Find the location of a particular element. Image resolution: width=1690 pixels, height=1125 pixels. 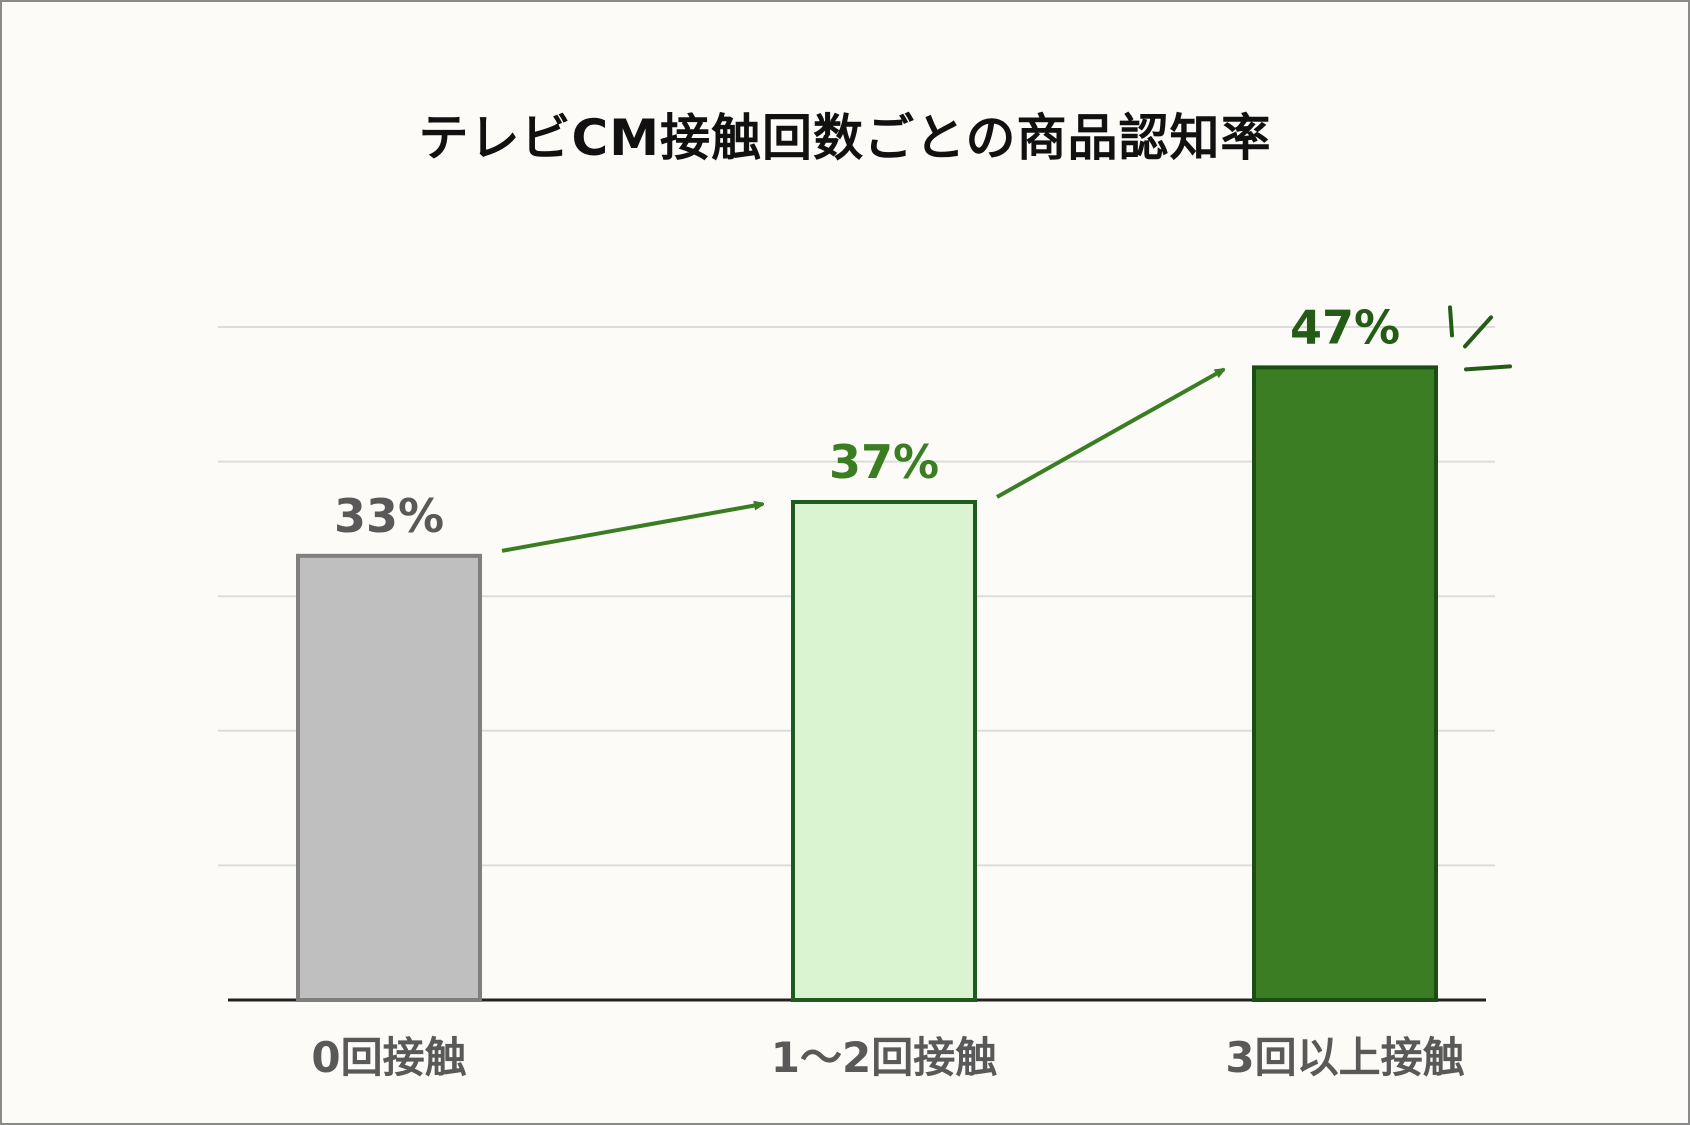

category-labels: 0回接触 1～2回接触 3回以上接触 is located at coordinates (887, 1057).